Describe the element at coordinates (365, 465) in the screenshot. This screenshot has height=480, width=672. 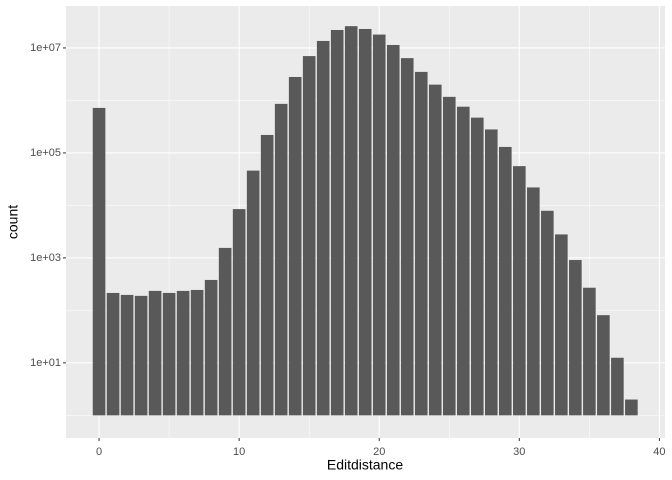
I see `x-axis-title: Editdistance` at that location.